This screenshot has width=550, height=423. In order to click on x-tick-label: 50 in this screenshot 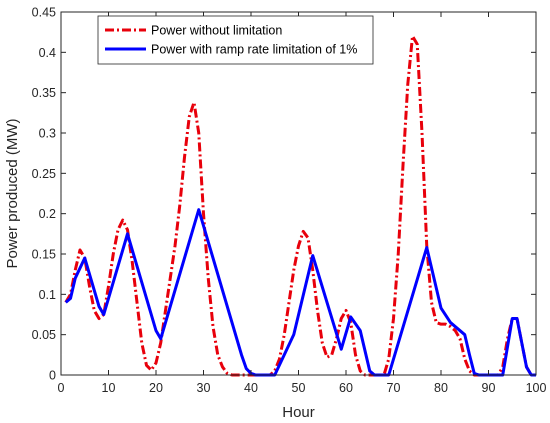, I will do `click(299, 388)`.